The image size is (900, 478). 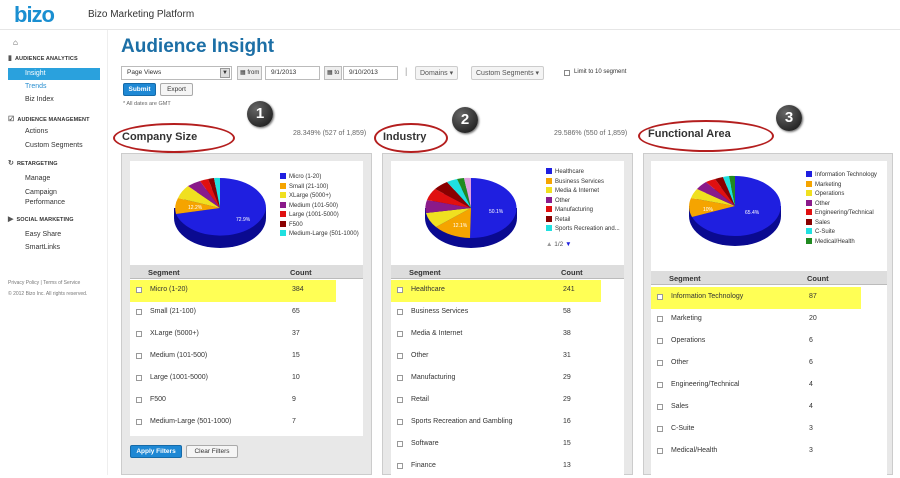 I want to click on table-row: Medical/Health 3, so click(x=769, y=452).